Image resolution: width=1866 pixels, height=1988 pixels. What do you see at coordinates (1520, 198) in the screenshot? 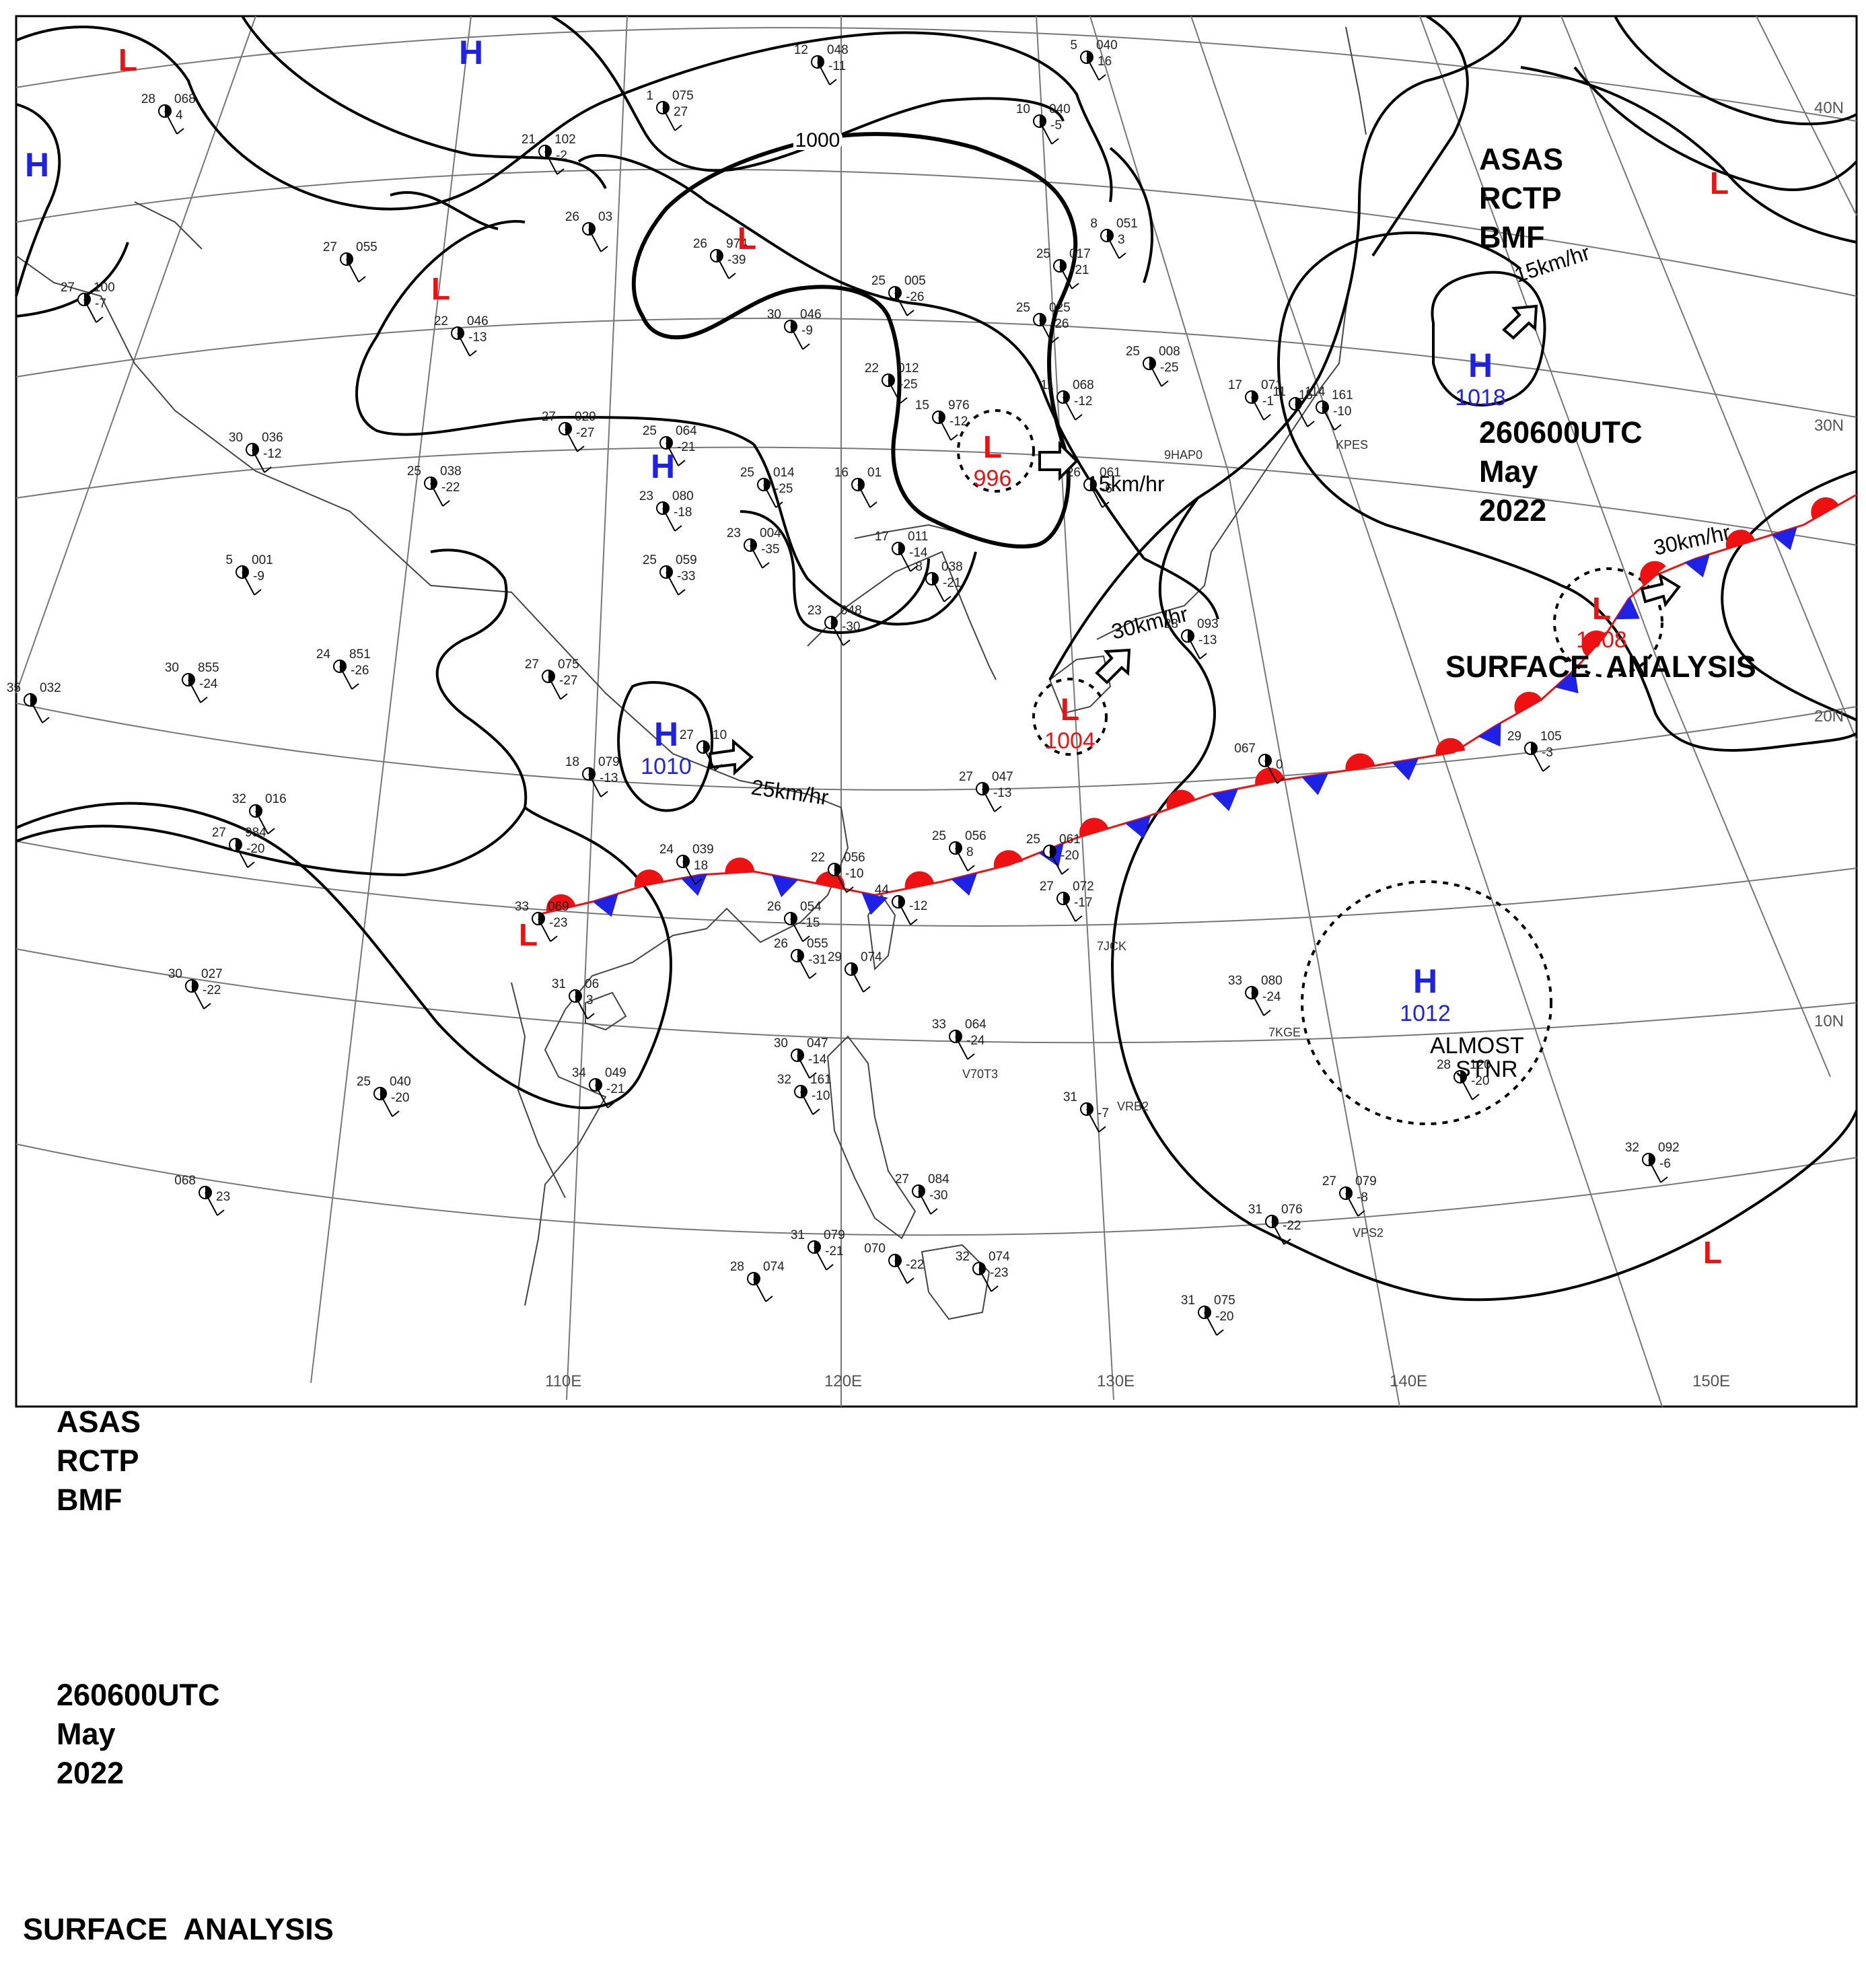
I see `header-station: RCTP` at bounding box center [1520, 198].